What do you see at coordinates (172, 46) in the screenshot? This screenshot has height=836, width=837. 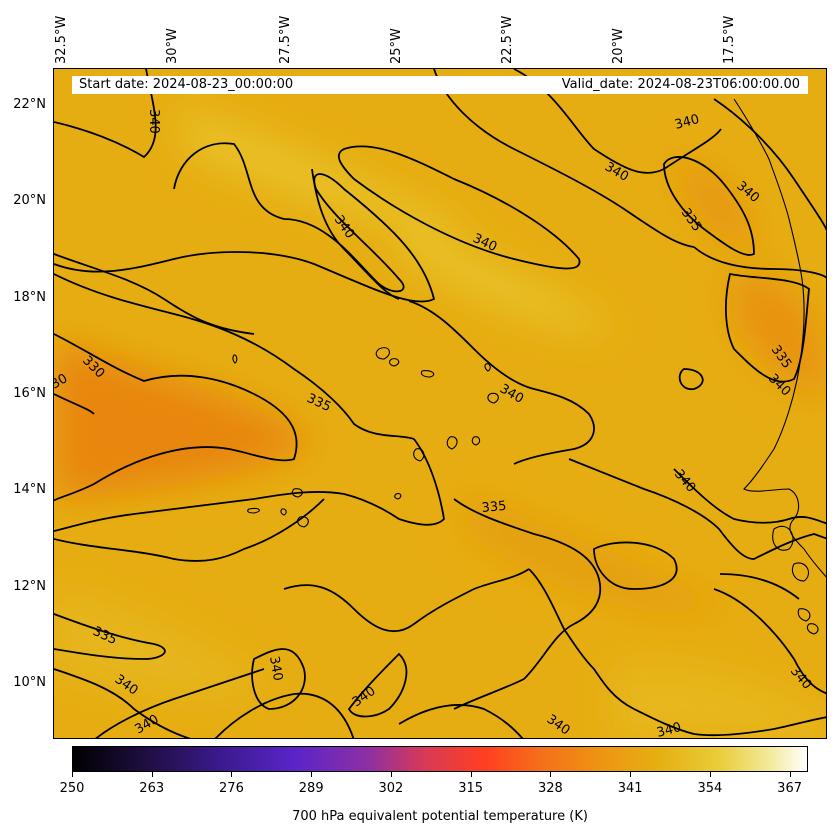 I see `lon-label-30w: 30°W` at bounding box center [172, 46].